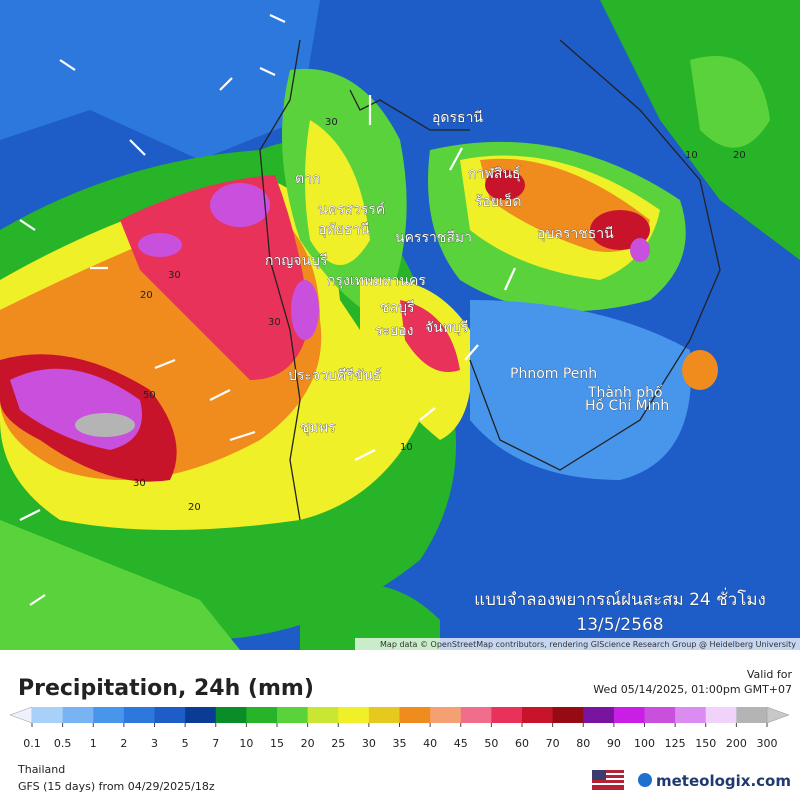 The height and width of the screenshot is (804, 800). What do you see at coordinates (619, 625) in the screenshot?
I see `overlay-date: 13/5/2568` at bounding box center [619, 625].